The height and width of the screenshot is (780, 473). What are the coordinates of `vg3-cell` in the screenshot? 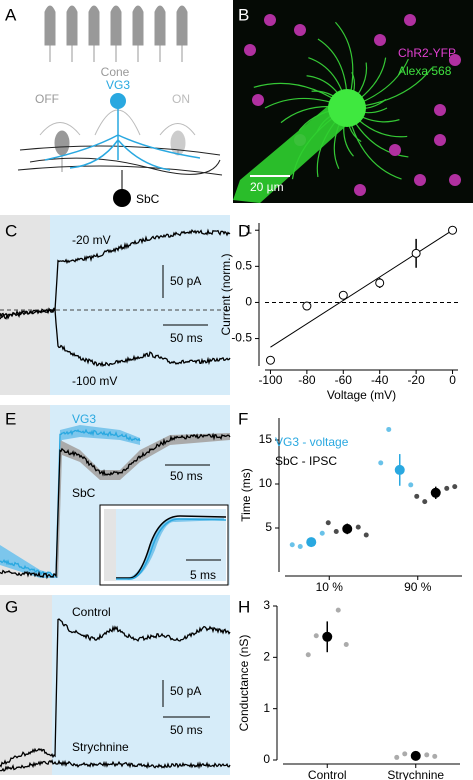 It's located at (118, 101).